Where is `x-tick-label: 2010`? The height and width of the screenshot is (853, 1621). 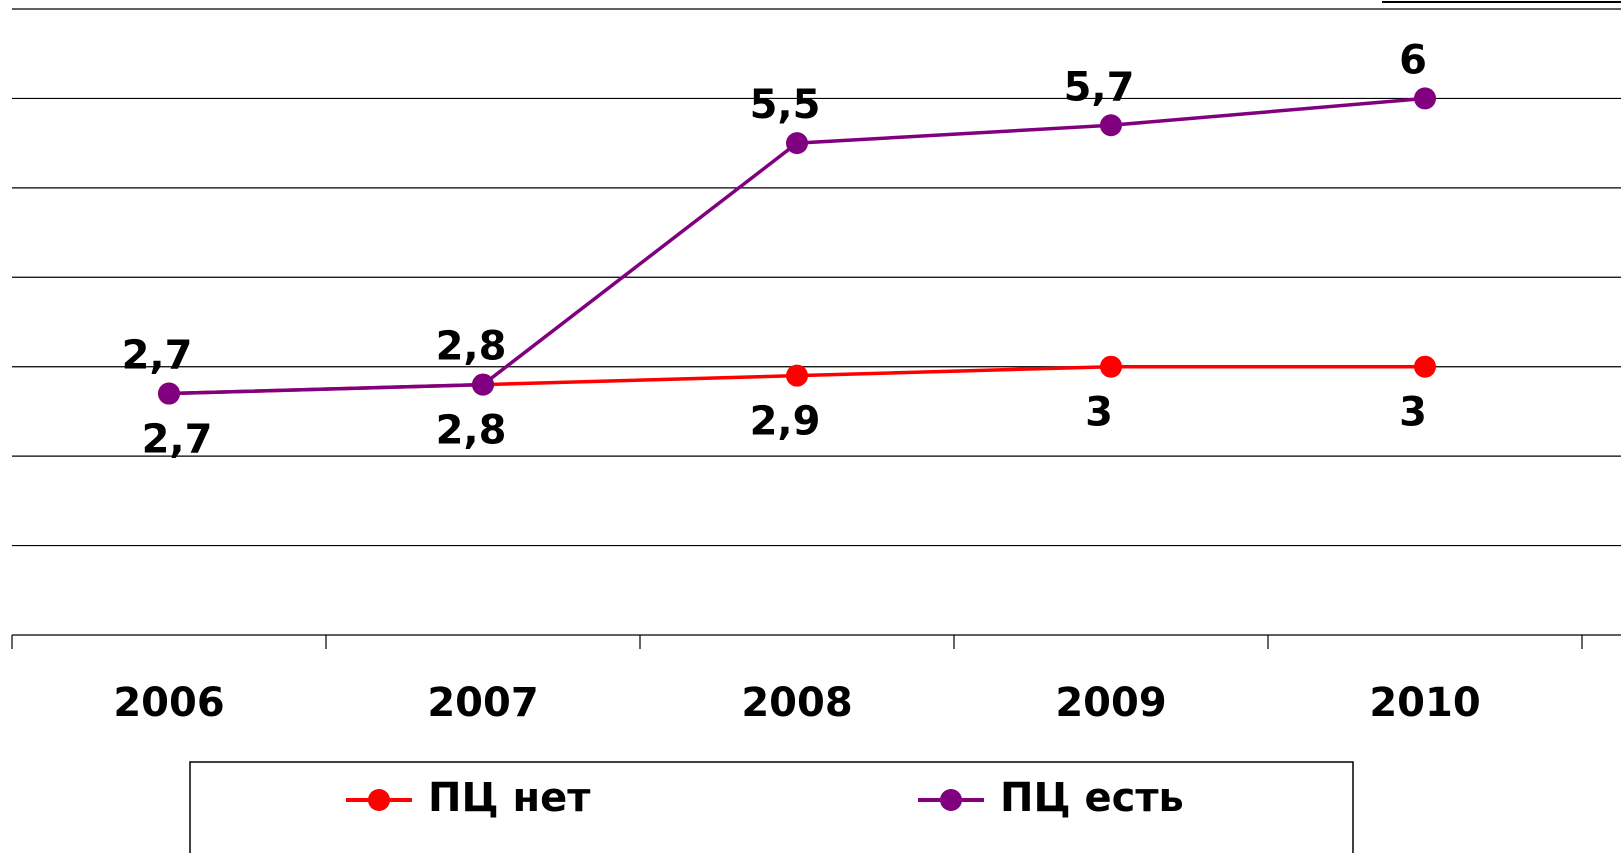
x-tick-label: 2010 is located at coordinates (1424, 703).